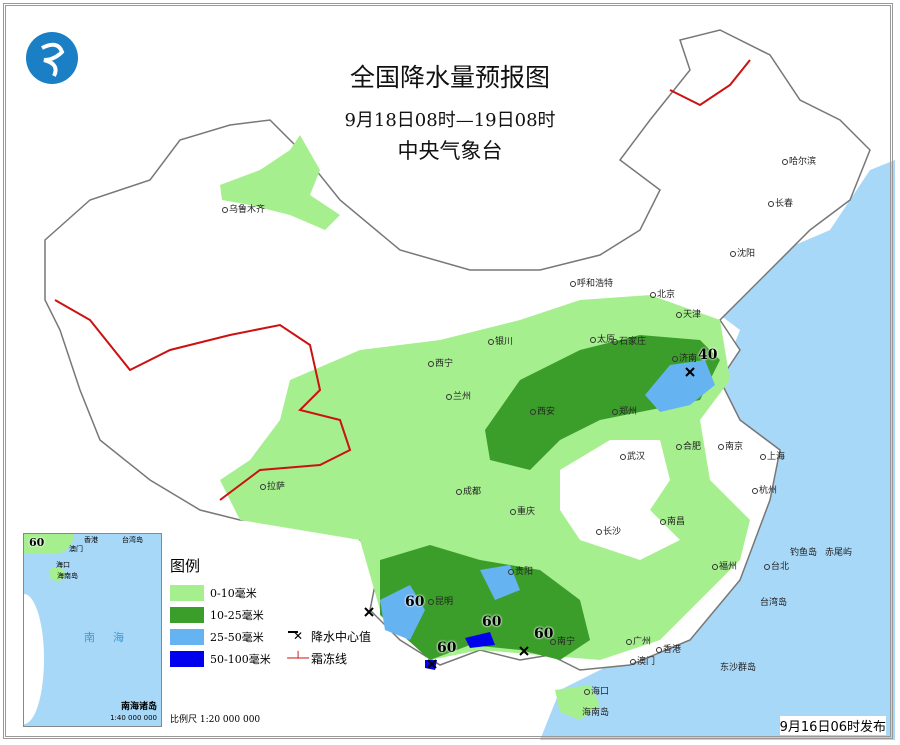  What do you see at coordinates (272, 485) in the screenshot?
I see `city-label: 拉萨` at bounding box center [272, 485].